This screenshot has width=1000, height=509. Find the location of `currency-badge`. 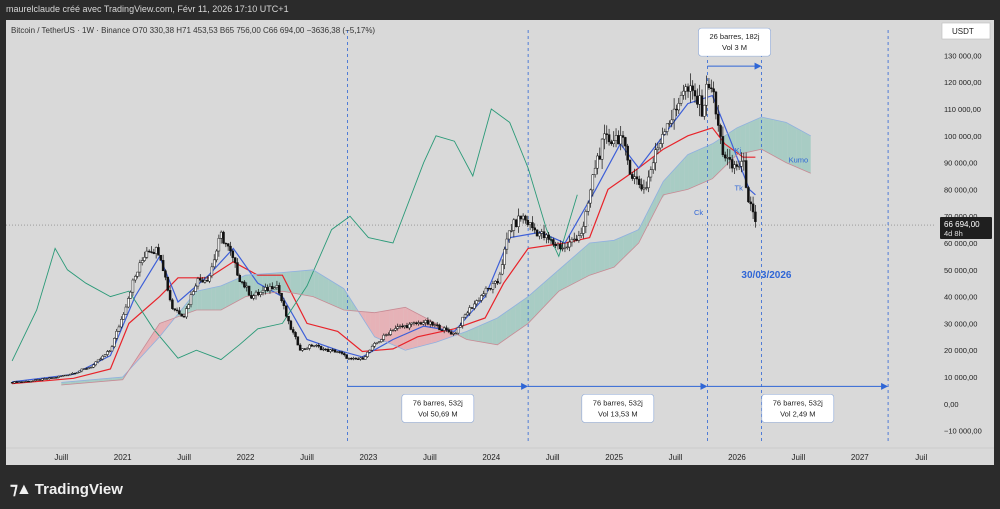

currency-badge is located at coordinates (966, 31).